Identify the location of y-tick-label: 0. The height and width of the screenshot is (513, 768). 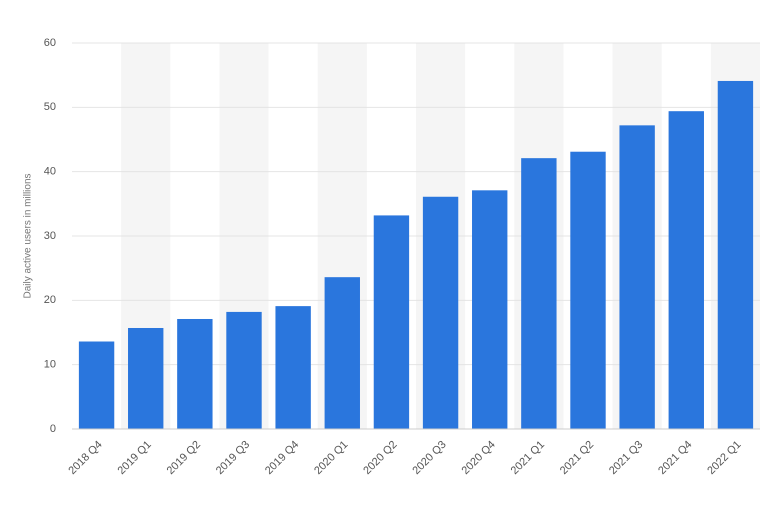
(53, 429).